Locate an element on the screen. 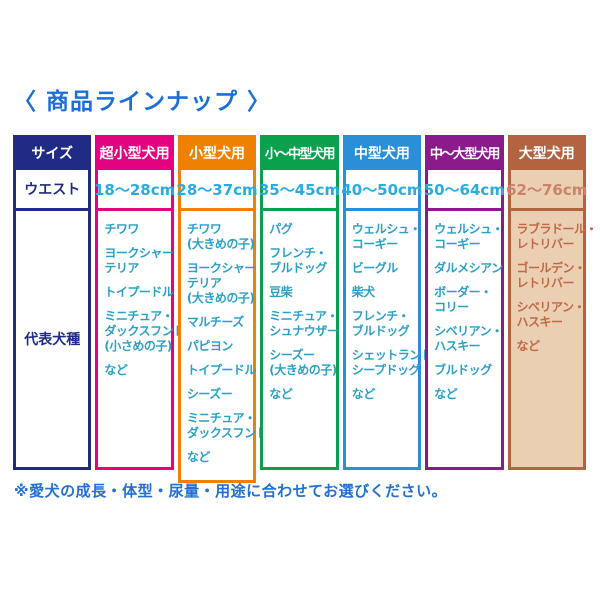  breed-item: シーズー (大きめの子) is located at coordinates (303, 362).